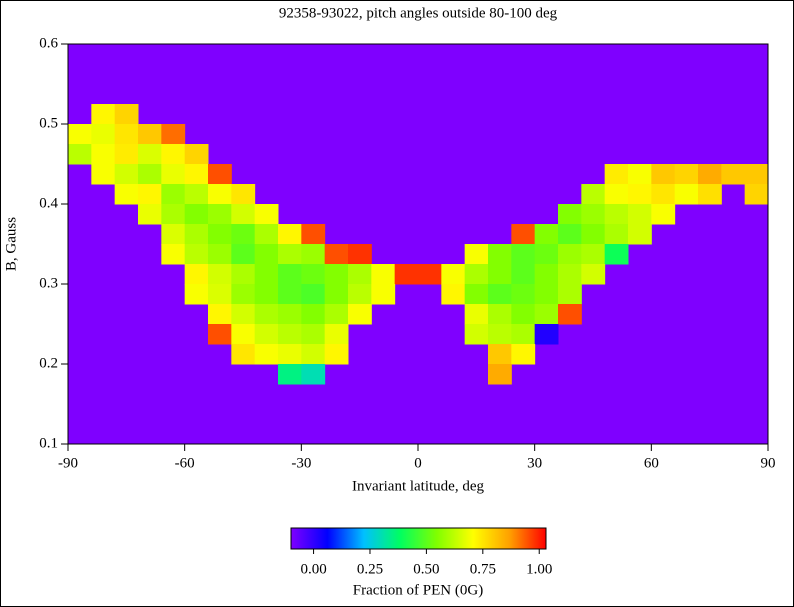 The width and height of the screenshot is (794, 607). Describe the element at coordinates (418, 590) in the screenshot. I see `colorbar-label: Fraction of PEN (0G)` at that location.